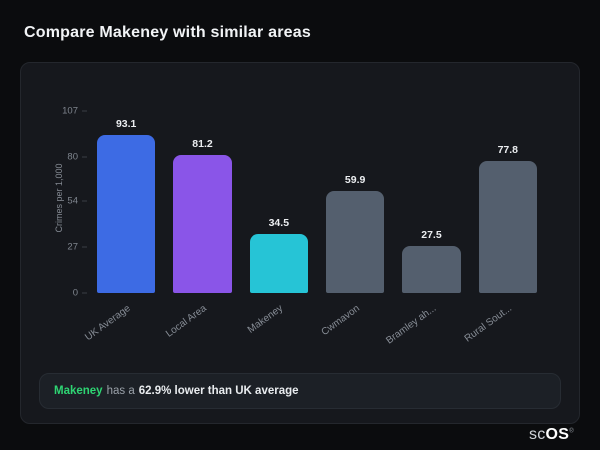  What do you see at coordinates (278, 263) in the screenshot?
I see `bar-makeney` at bounding box center [278, 263].